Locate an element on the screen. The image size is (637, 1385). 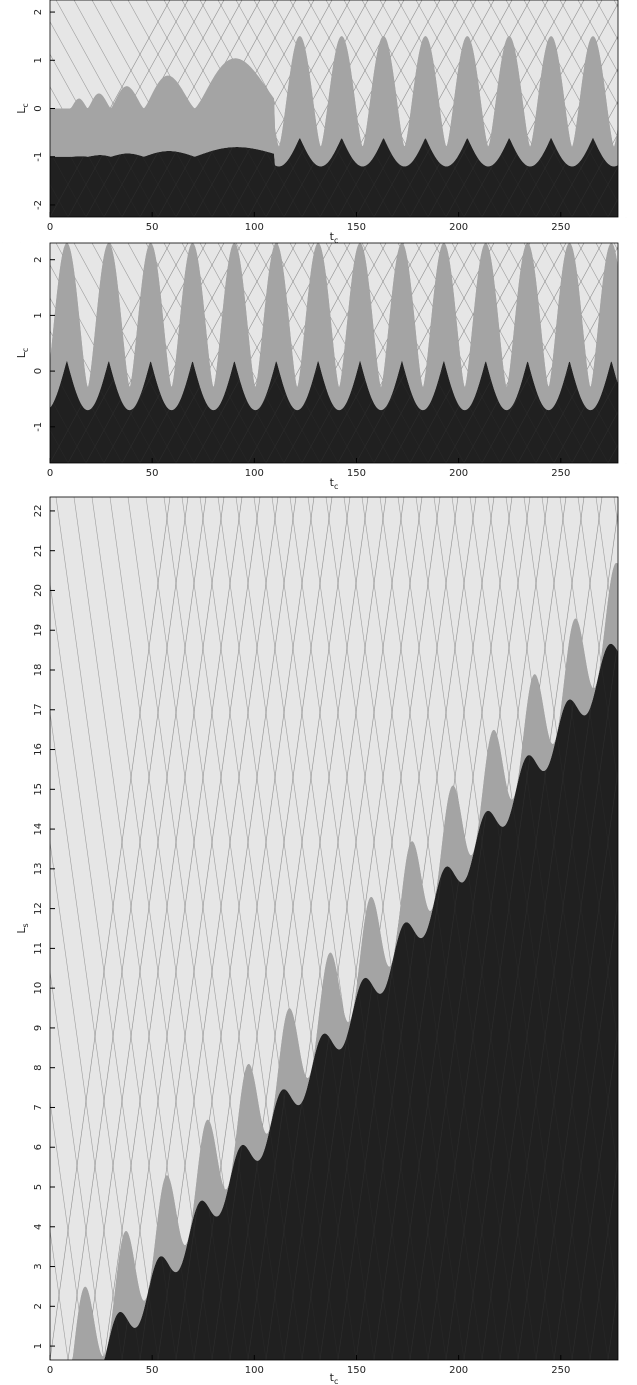
mid-overlay is located at coordinates (334, 101).